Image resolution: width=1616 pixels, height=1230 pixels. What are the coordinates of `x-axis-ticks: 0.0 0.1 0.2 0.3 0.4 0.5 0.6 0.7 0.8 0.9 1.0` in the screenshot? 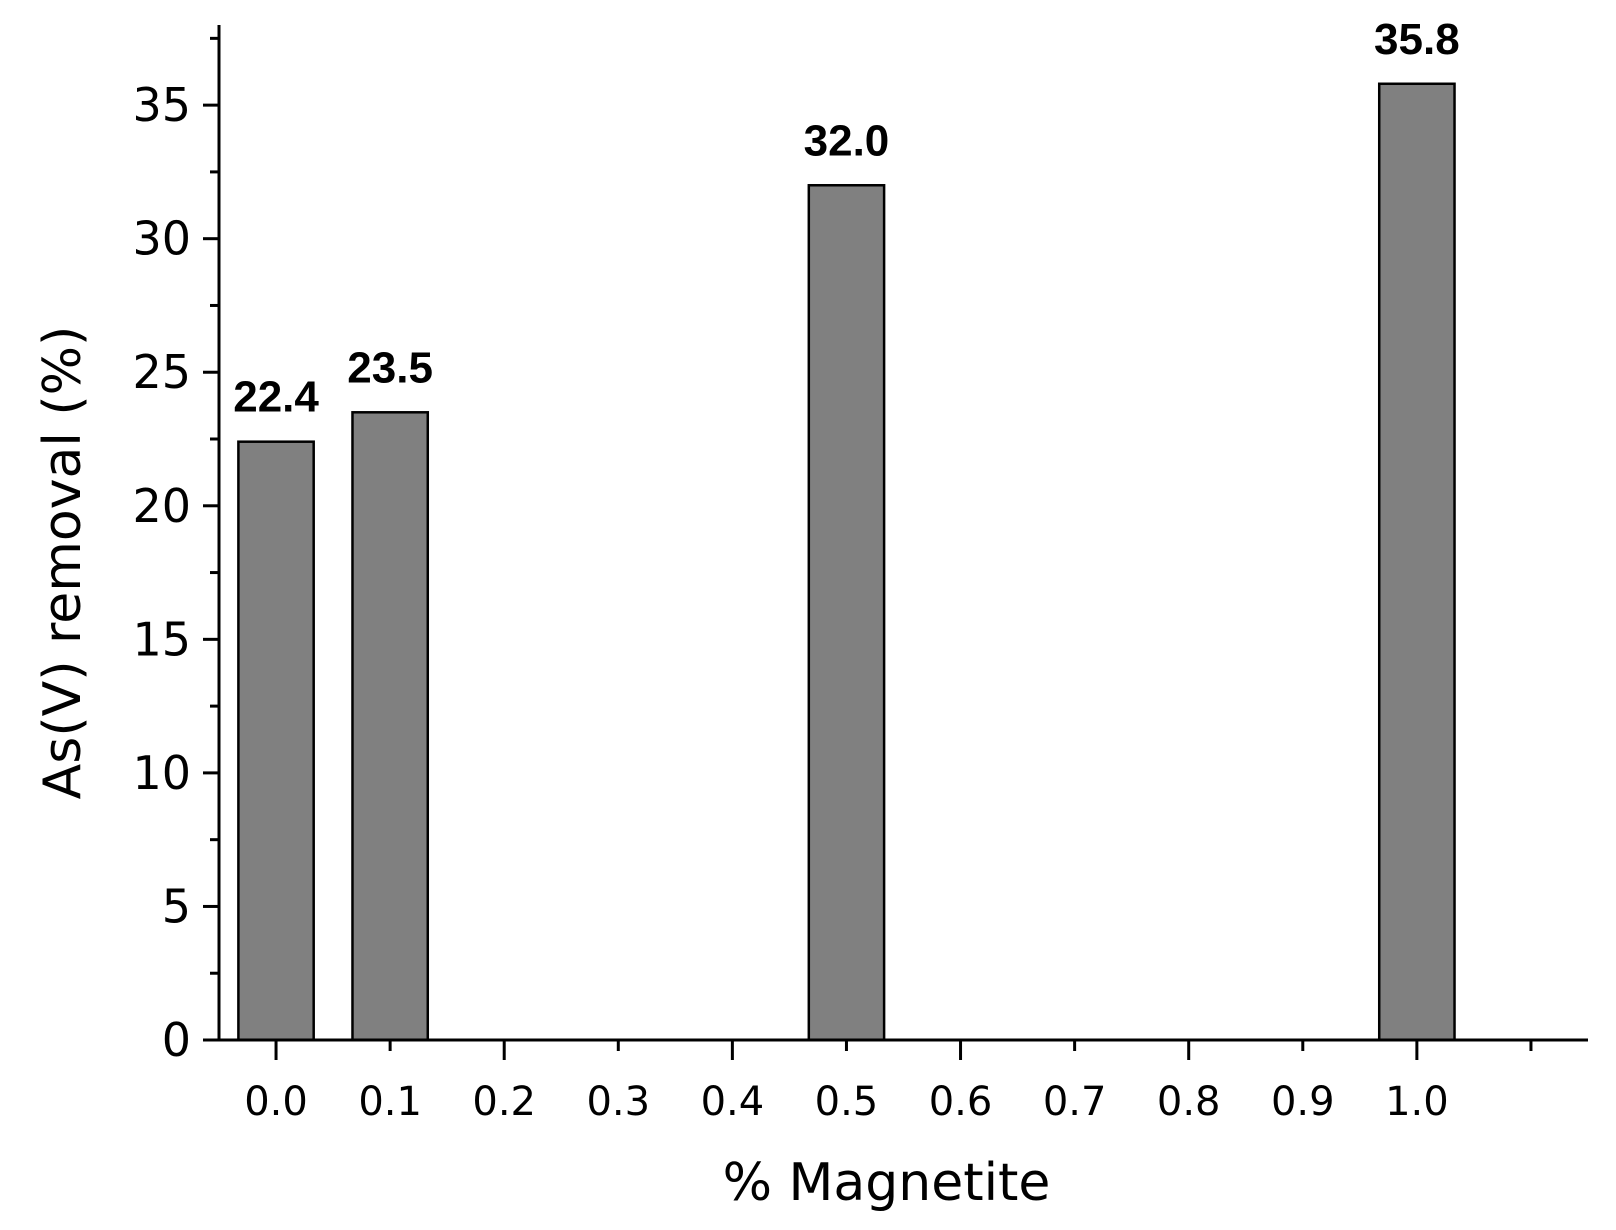 It's located at (888, 1082).